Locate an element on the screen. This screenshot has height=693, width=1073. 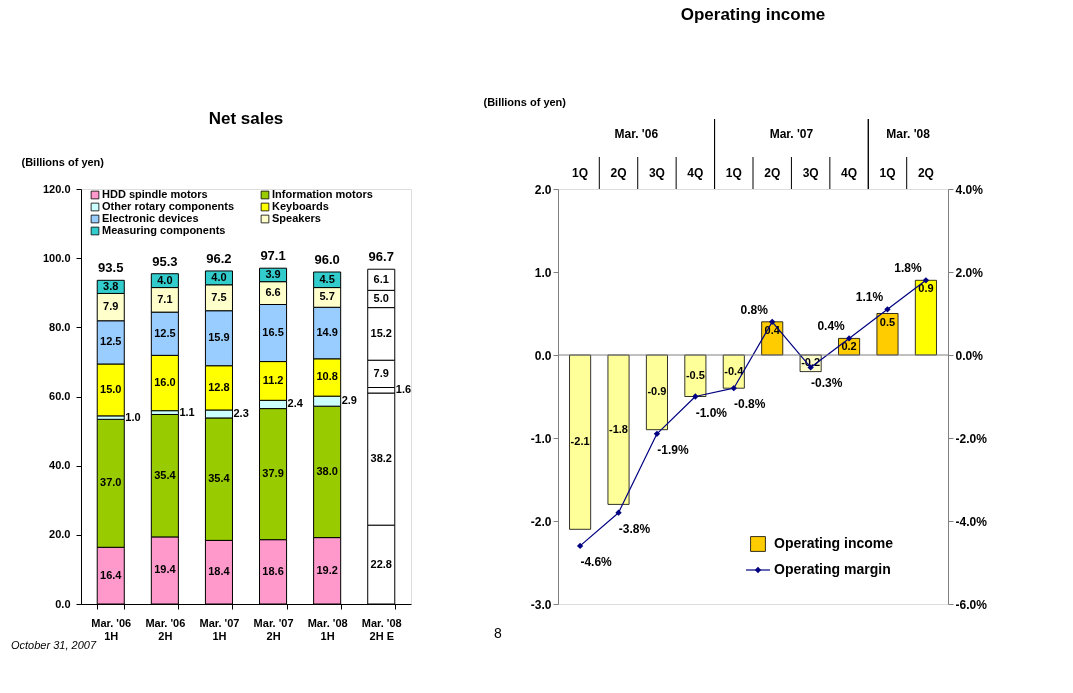
data-label: 38.0 is located at coordinates (327, 470).